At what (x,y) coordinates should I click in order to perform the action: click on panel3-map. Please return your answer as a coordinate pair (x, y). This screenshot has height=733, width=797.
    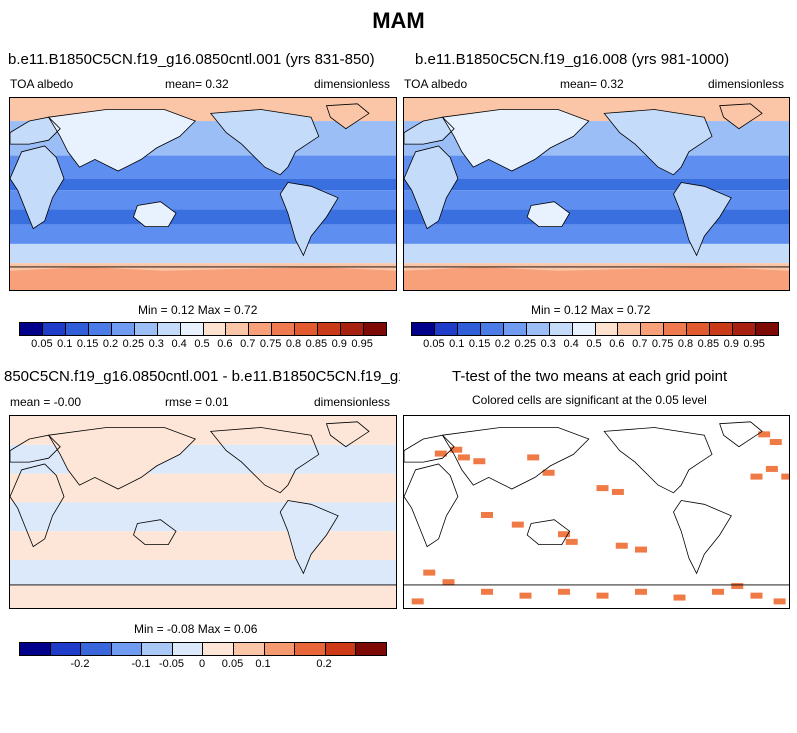
    Looking at the image, I should click on (203, 512).